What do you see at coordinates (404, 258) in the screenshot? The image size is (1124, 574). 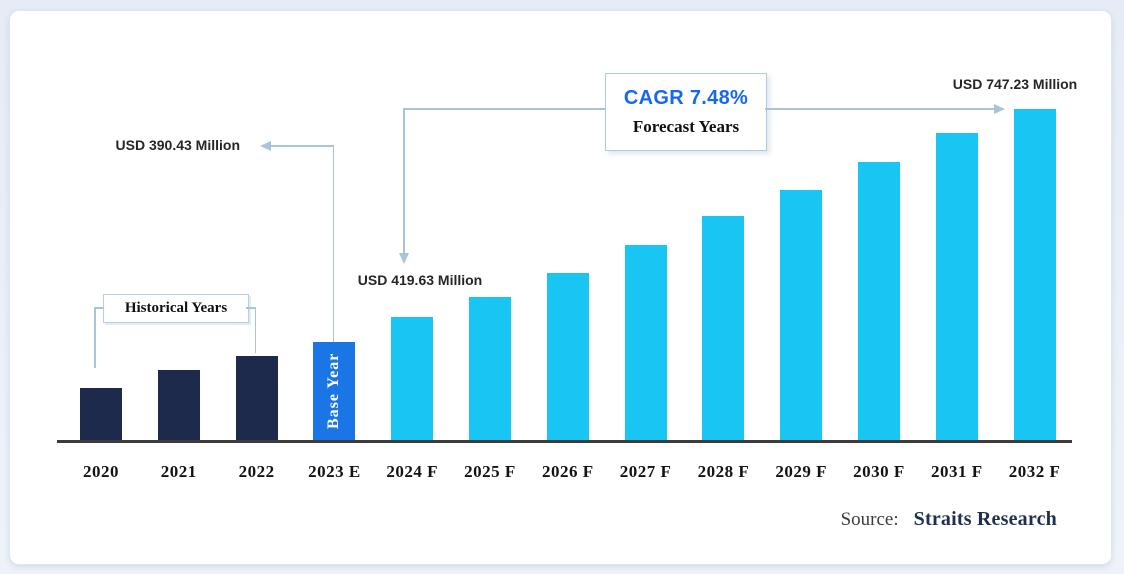 I see `arrow-down-icon` at bounding box center [404, 258].